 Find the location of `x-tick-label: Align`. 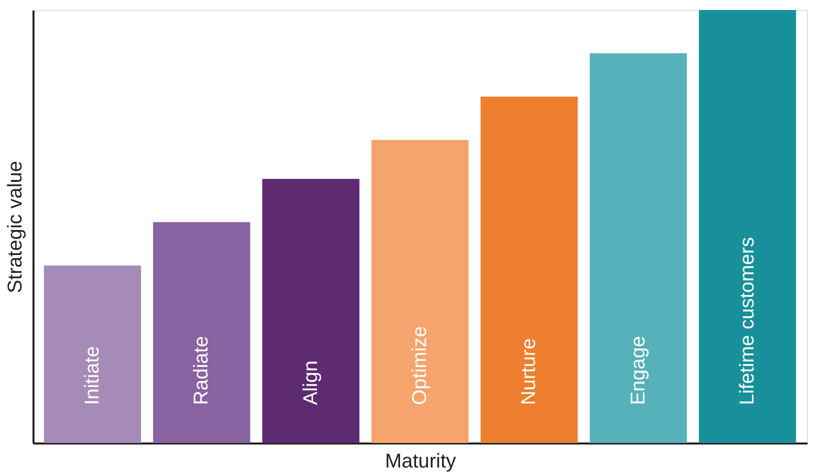

x-tick-label: Align is located at coordinates (311, 382).